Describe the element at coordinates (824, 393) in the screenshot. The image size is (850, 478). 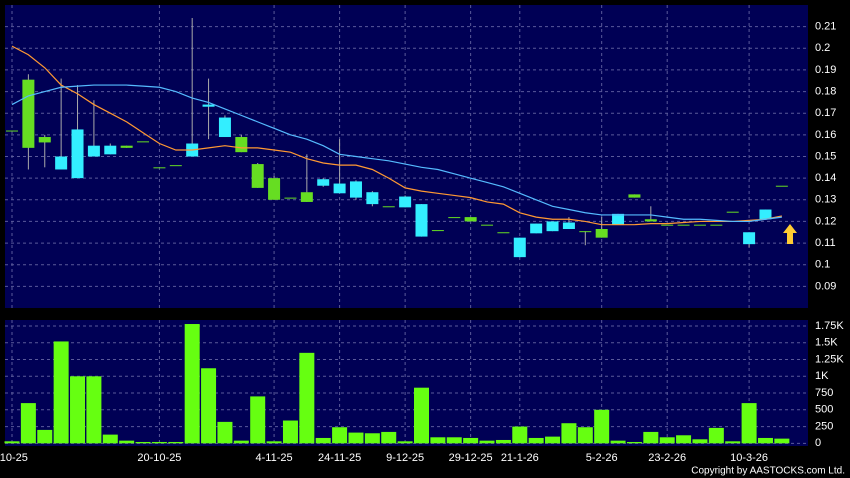
I see `y-tick-label: 750` at that location.